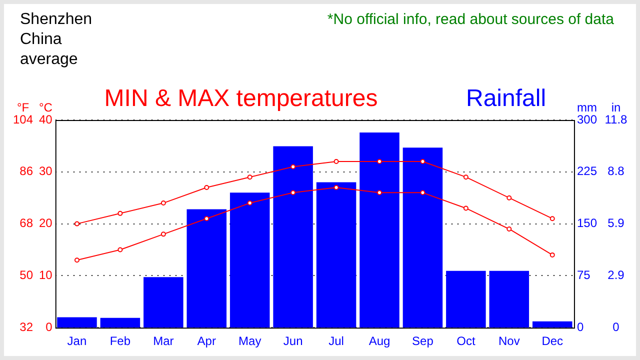  I want to click on x-tick-label: Apr, so click(206, 341).